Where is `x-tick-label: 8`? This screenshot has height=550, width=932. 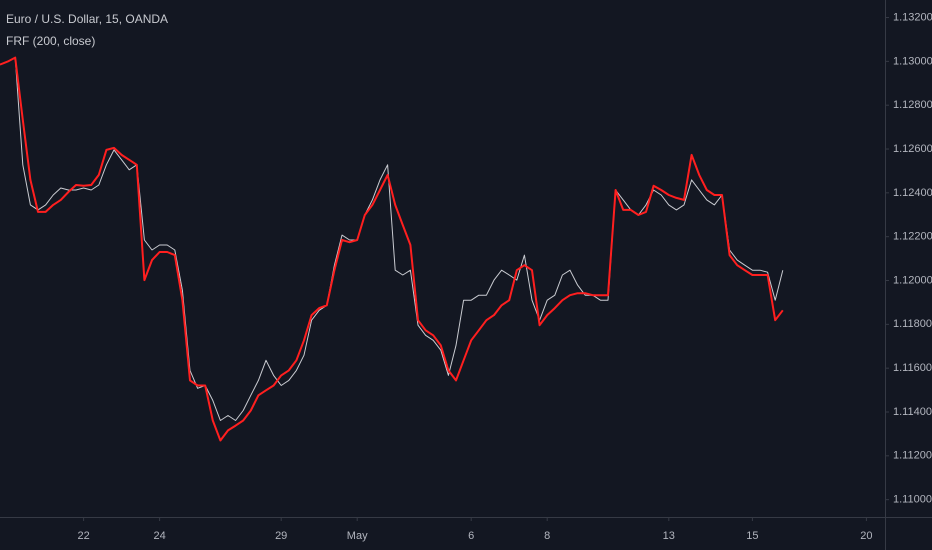 x-tick-label: 8 is located at coordinates (547, 536).